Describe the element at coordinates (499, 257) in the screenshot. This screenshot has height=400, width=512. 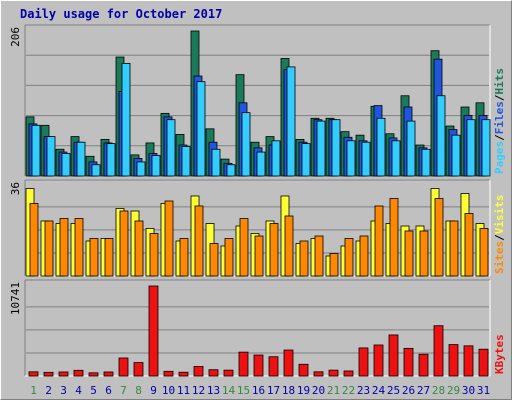
I see `legend-sites: Sites` at that location.